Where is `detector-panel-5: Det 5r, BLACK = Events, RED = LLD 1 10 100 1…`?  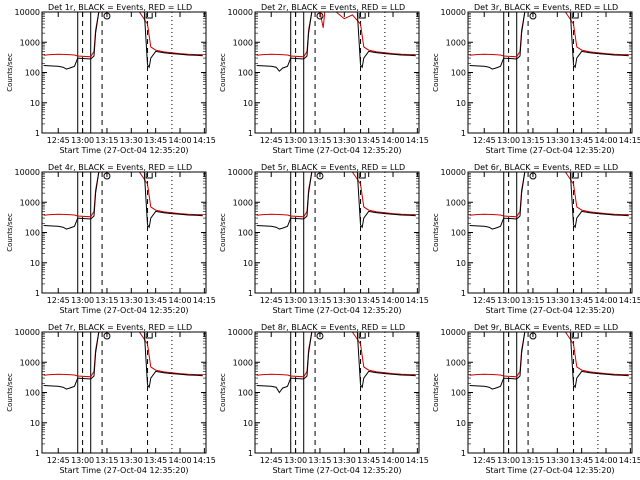
detector-panel-5: Det 5r, BLACK = Events, RED = LLD 1 10 100 1… is located at coordinates (324, 239).